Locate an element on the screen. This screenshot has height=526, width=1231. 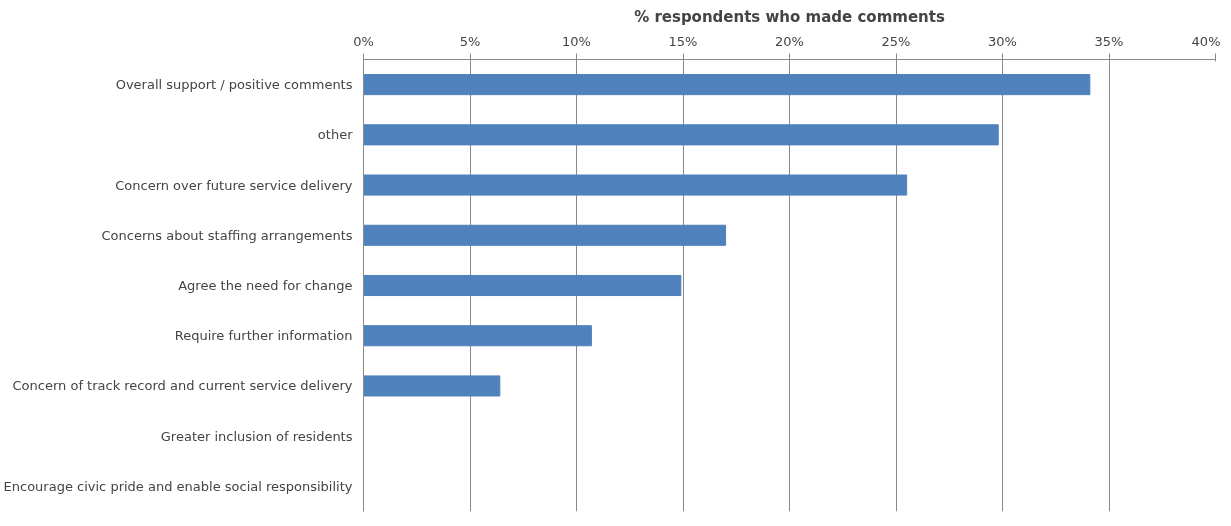
y-tick-label: other is located at coordinates (335, 135).